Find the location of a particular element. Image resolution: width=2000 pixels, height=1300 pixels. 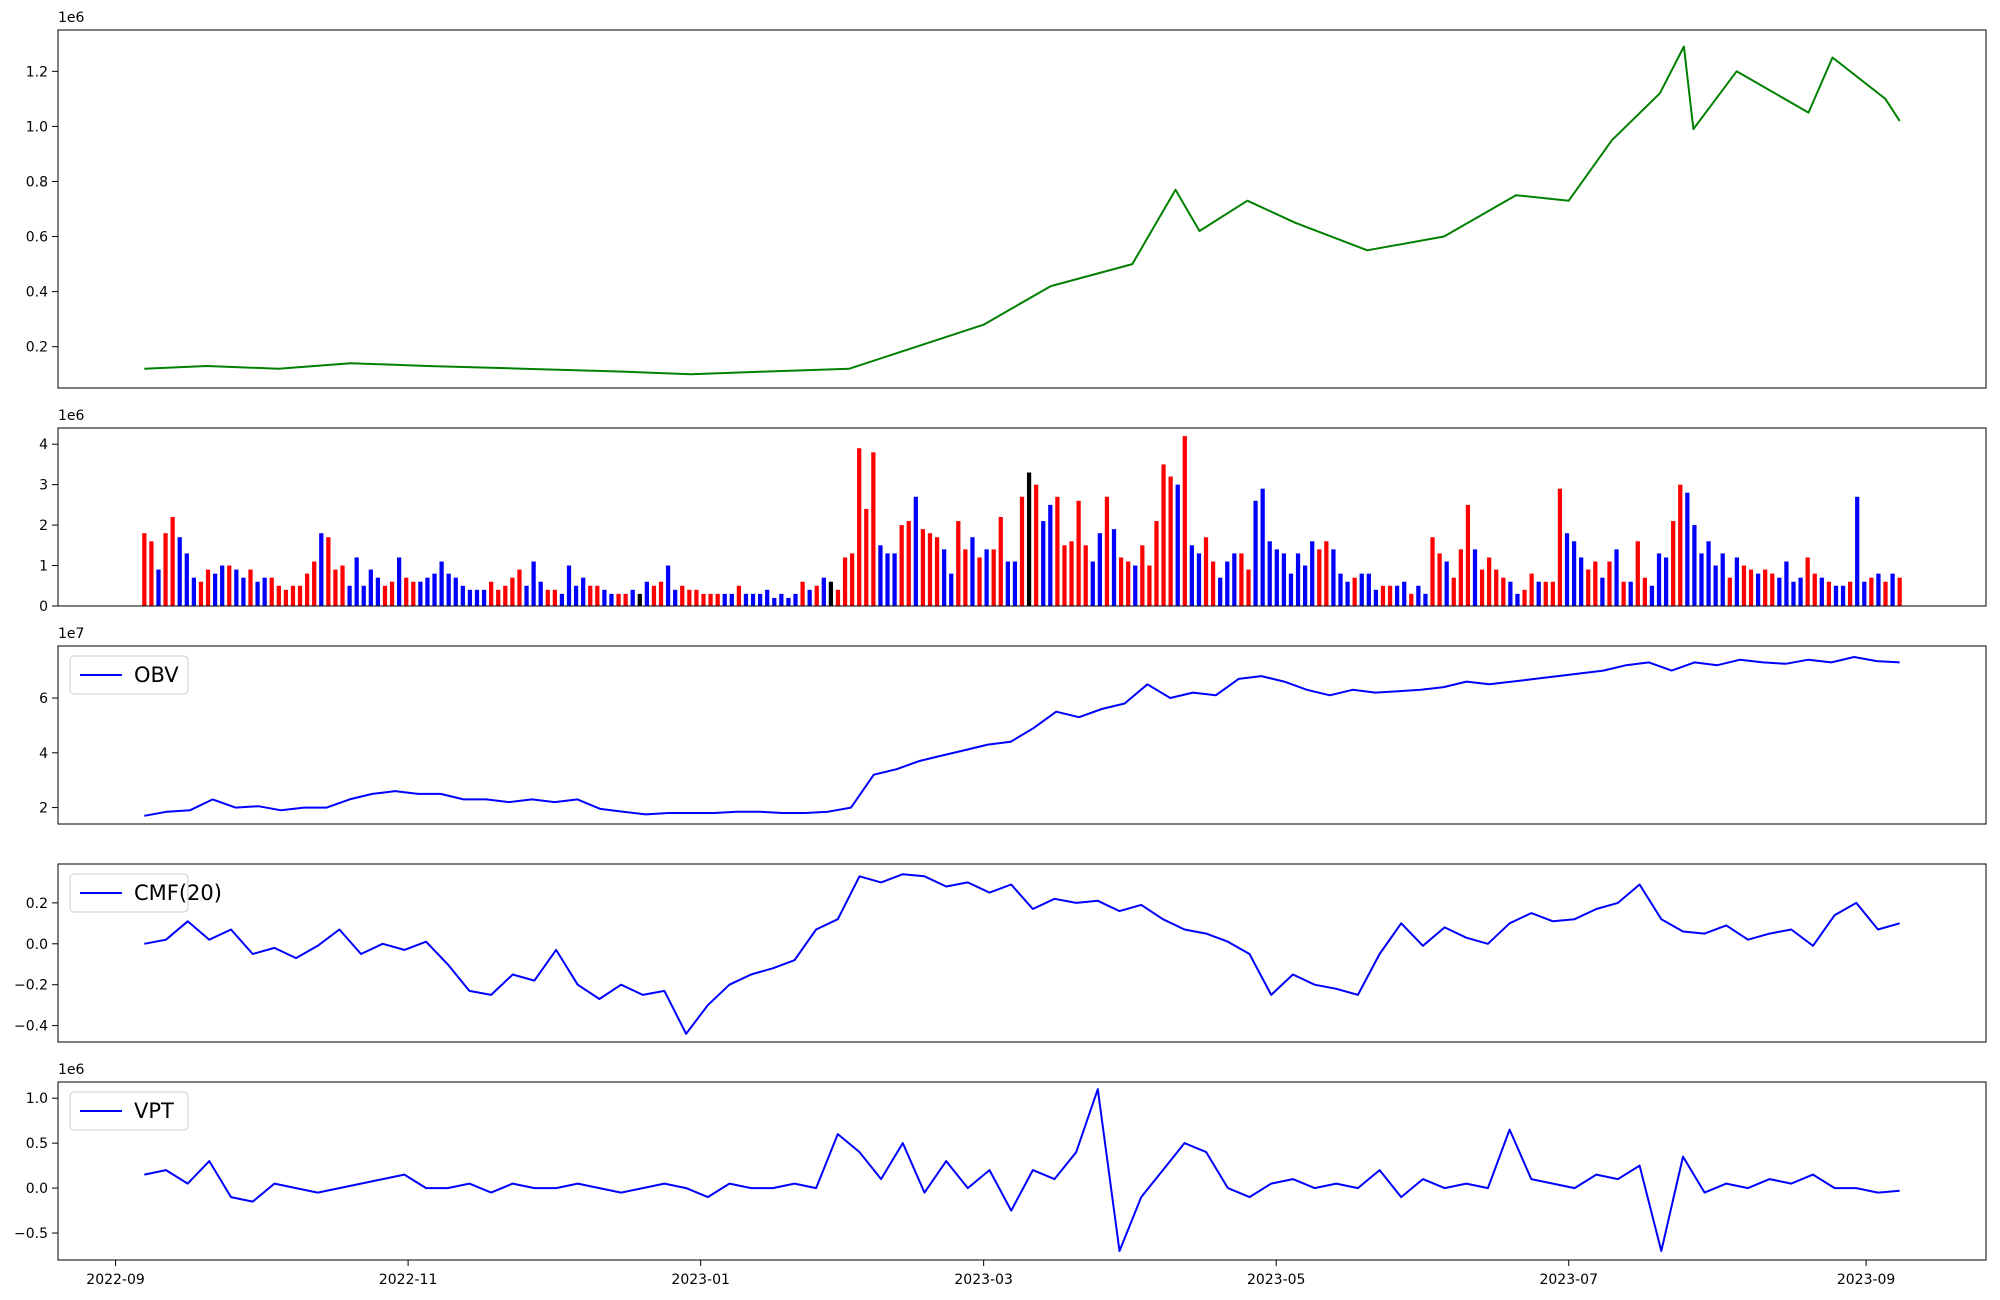

x-tick-label: 2023-09 is located at coordinates (1866, 1280).